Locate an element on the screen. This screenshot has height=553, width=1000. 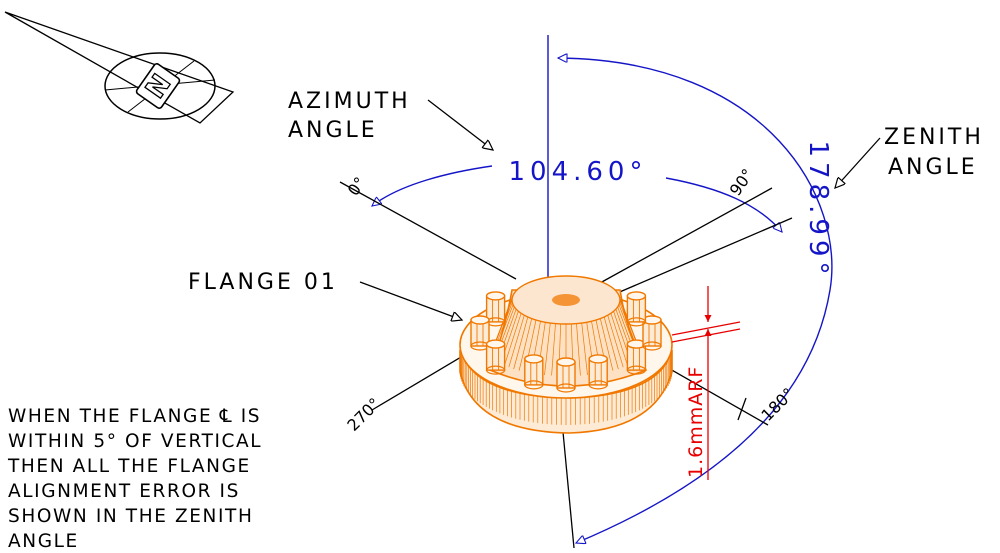
north-needle is located at coordinates (119, 67).